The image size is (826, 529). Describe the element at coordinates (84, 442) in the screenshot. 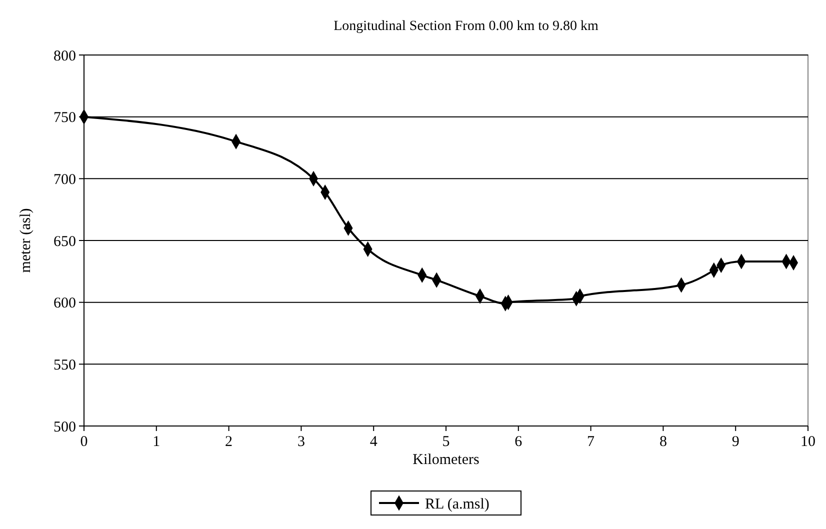

I see `x-tick-label: 0` at that location.